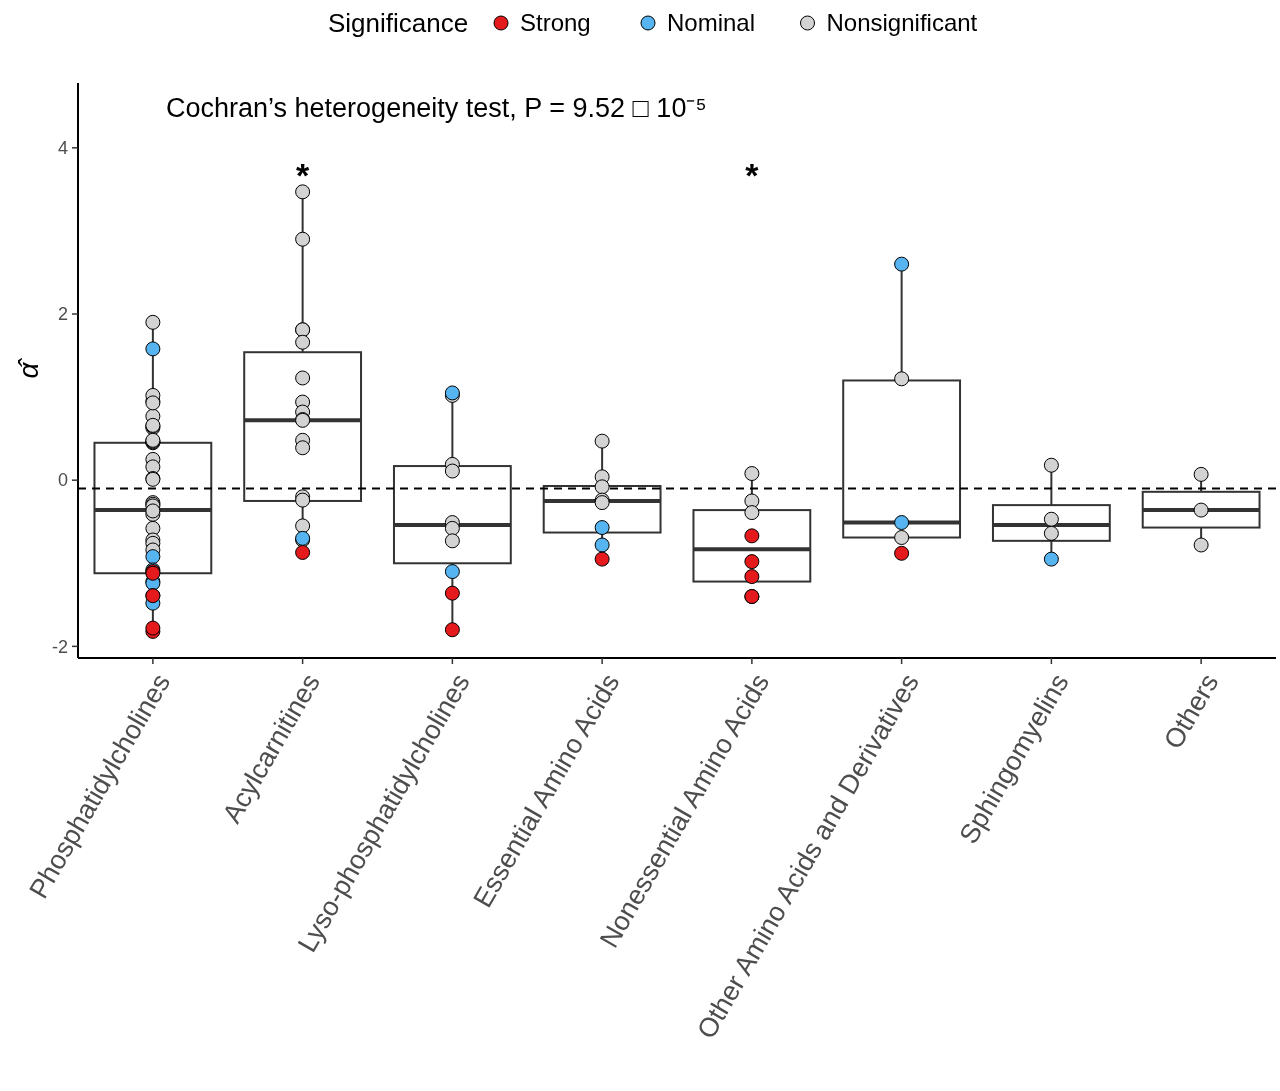 Image resolution: width=1280 pixels, height=1091 pixels. What do you see at coordinates (436, 108) in the screenshot?
I see `annotation: Cochran’s heterogeneity test, P = 9.52 □ 10⁻⁵` at bounding box center [436, 108].